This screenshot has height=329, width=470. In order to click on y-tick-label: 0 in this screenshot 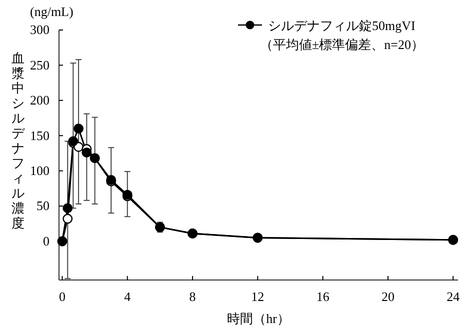, I will do `click(46, 240)`.